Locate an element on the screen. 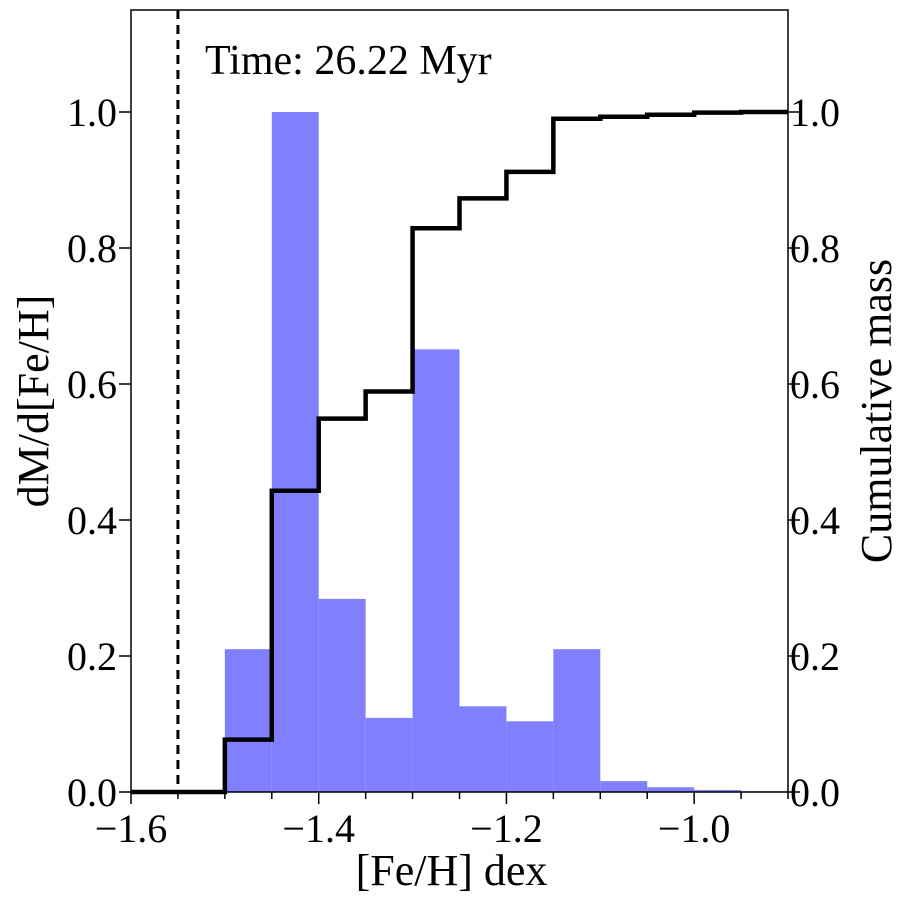 This screenshot has width=900, height=900. y-right-tick-label: 0.2 is located at coordinates (815, 656).